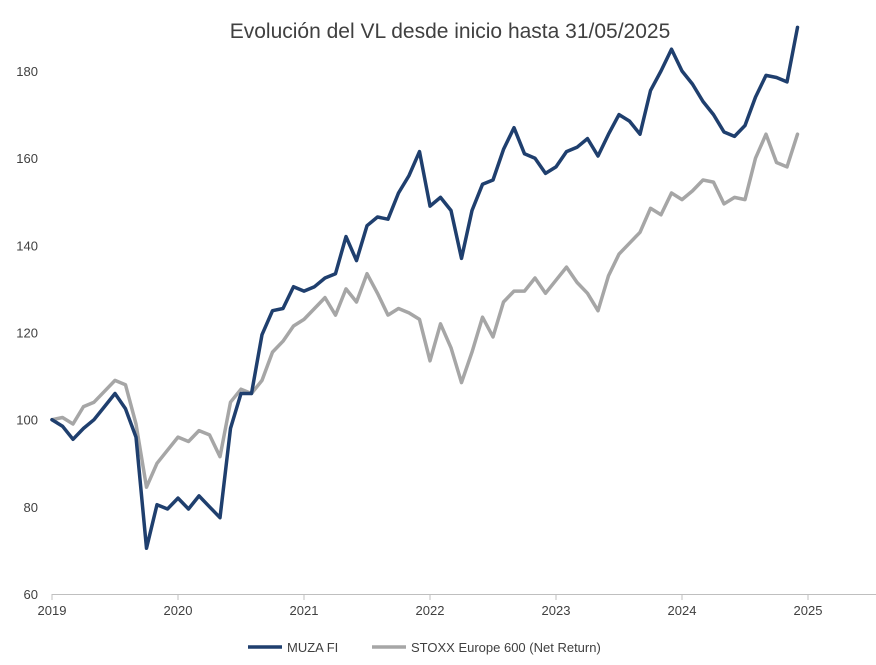  I want to click on y-tick-label: 140, so click(27, 245).